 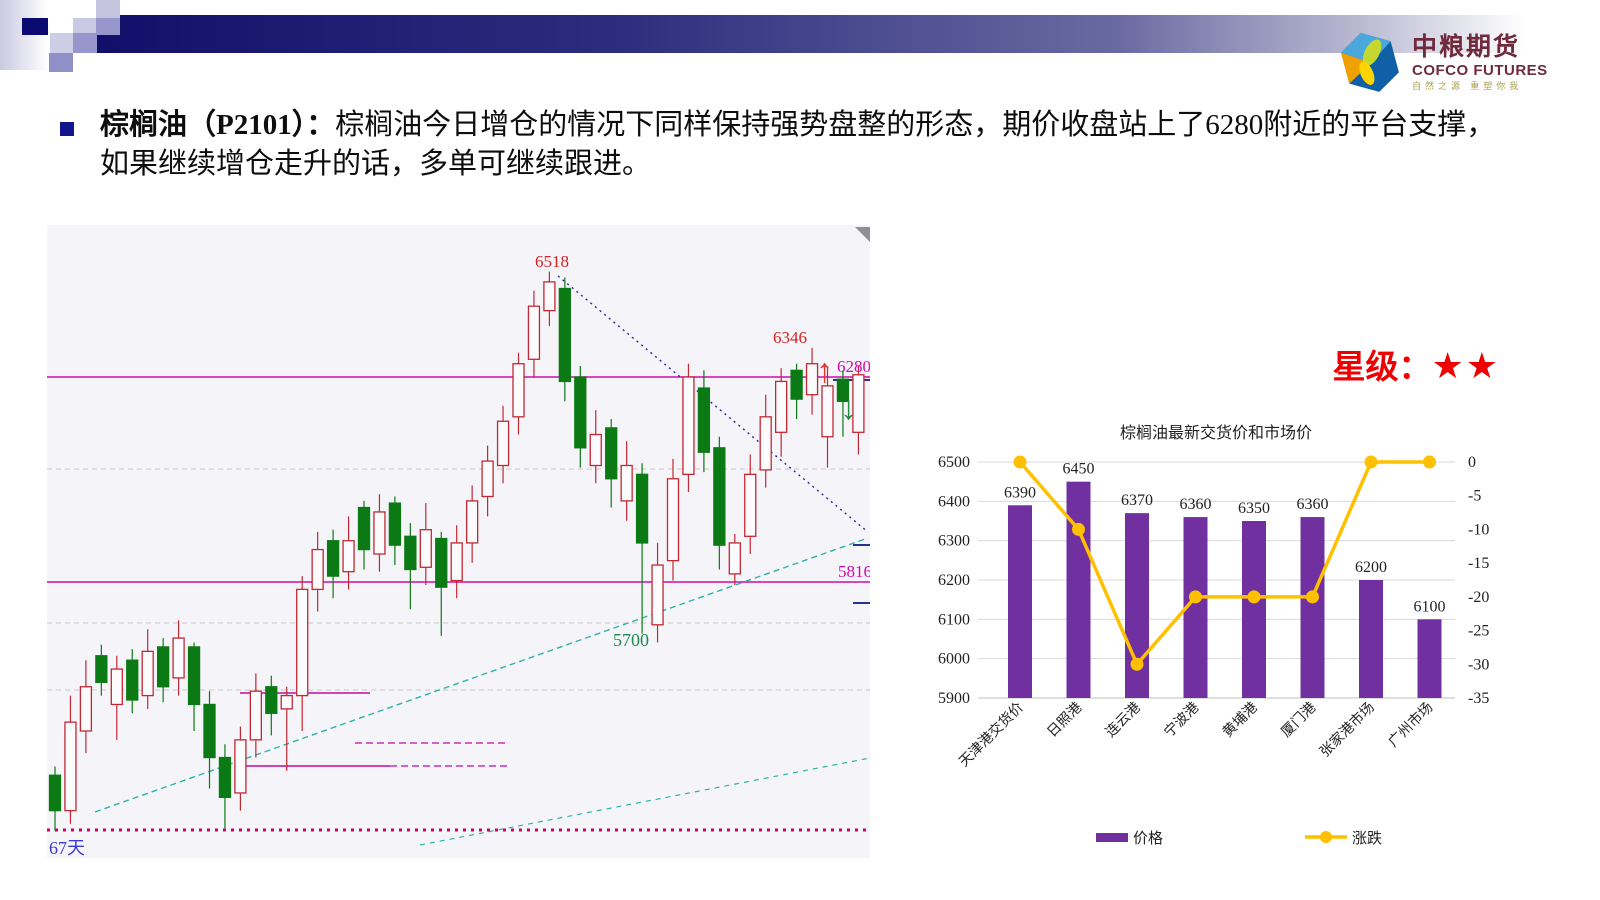 What do you see at coordinates (954, 501) in the screenshot?
I see `left-axis-tick: 6400` at bounding box center [954, 501].